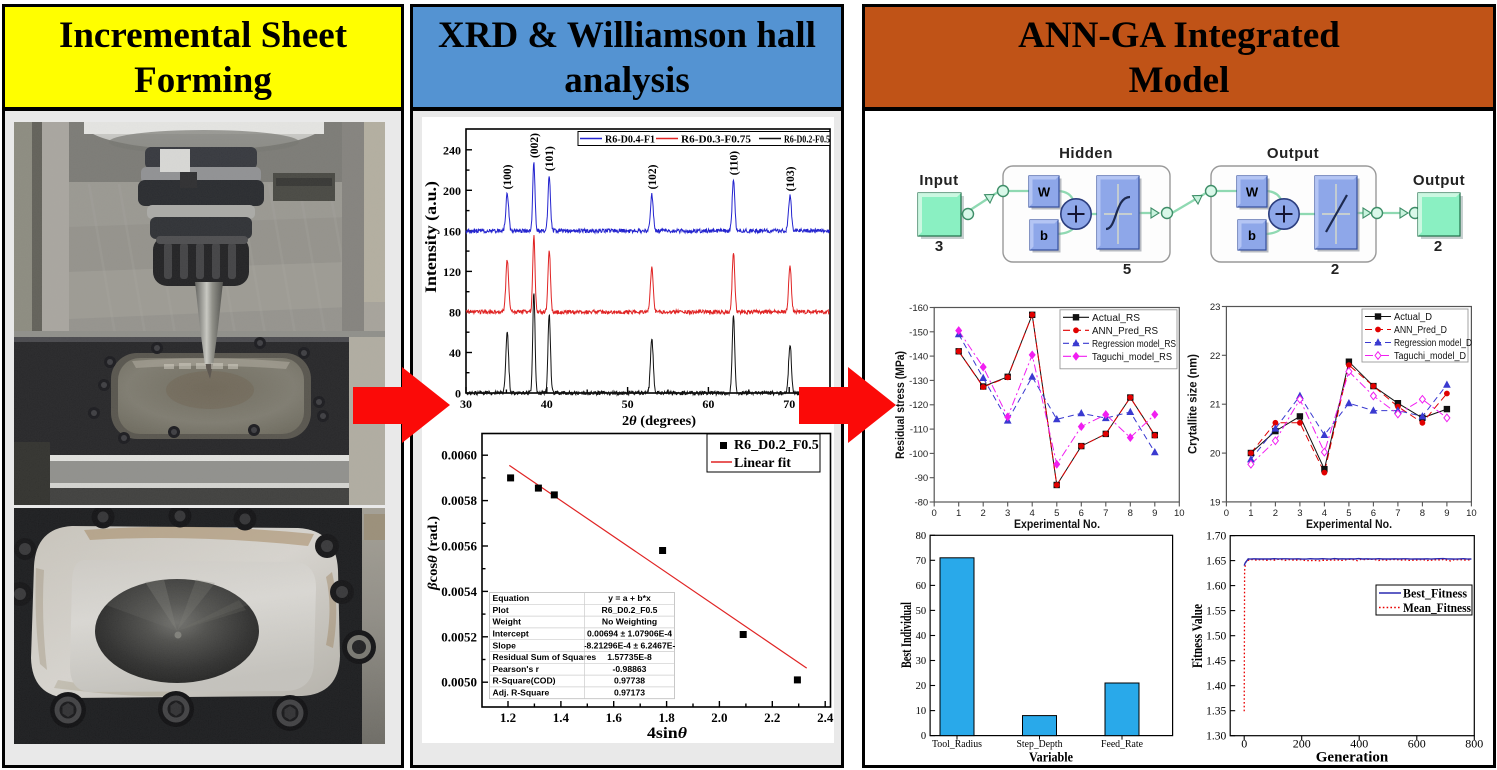 The height and width of the screenshot is (770, 1497). What do you see at coordinates (614, 717) in the screenshot?
I see `svg-text: 1.6` at bounding box center [614, 717].